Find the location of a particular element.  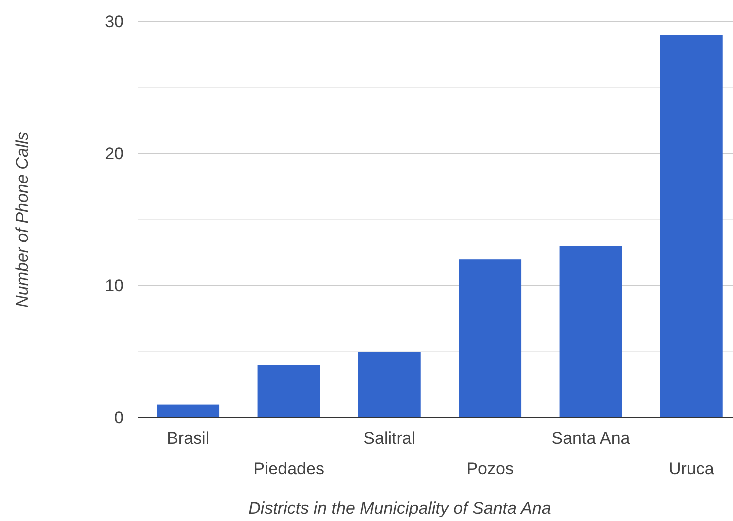

y-tick-label: 10 is located at coordinates (114, 286).